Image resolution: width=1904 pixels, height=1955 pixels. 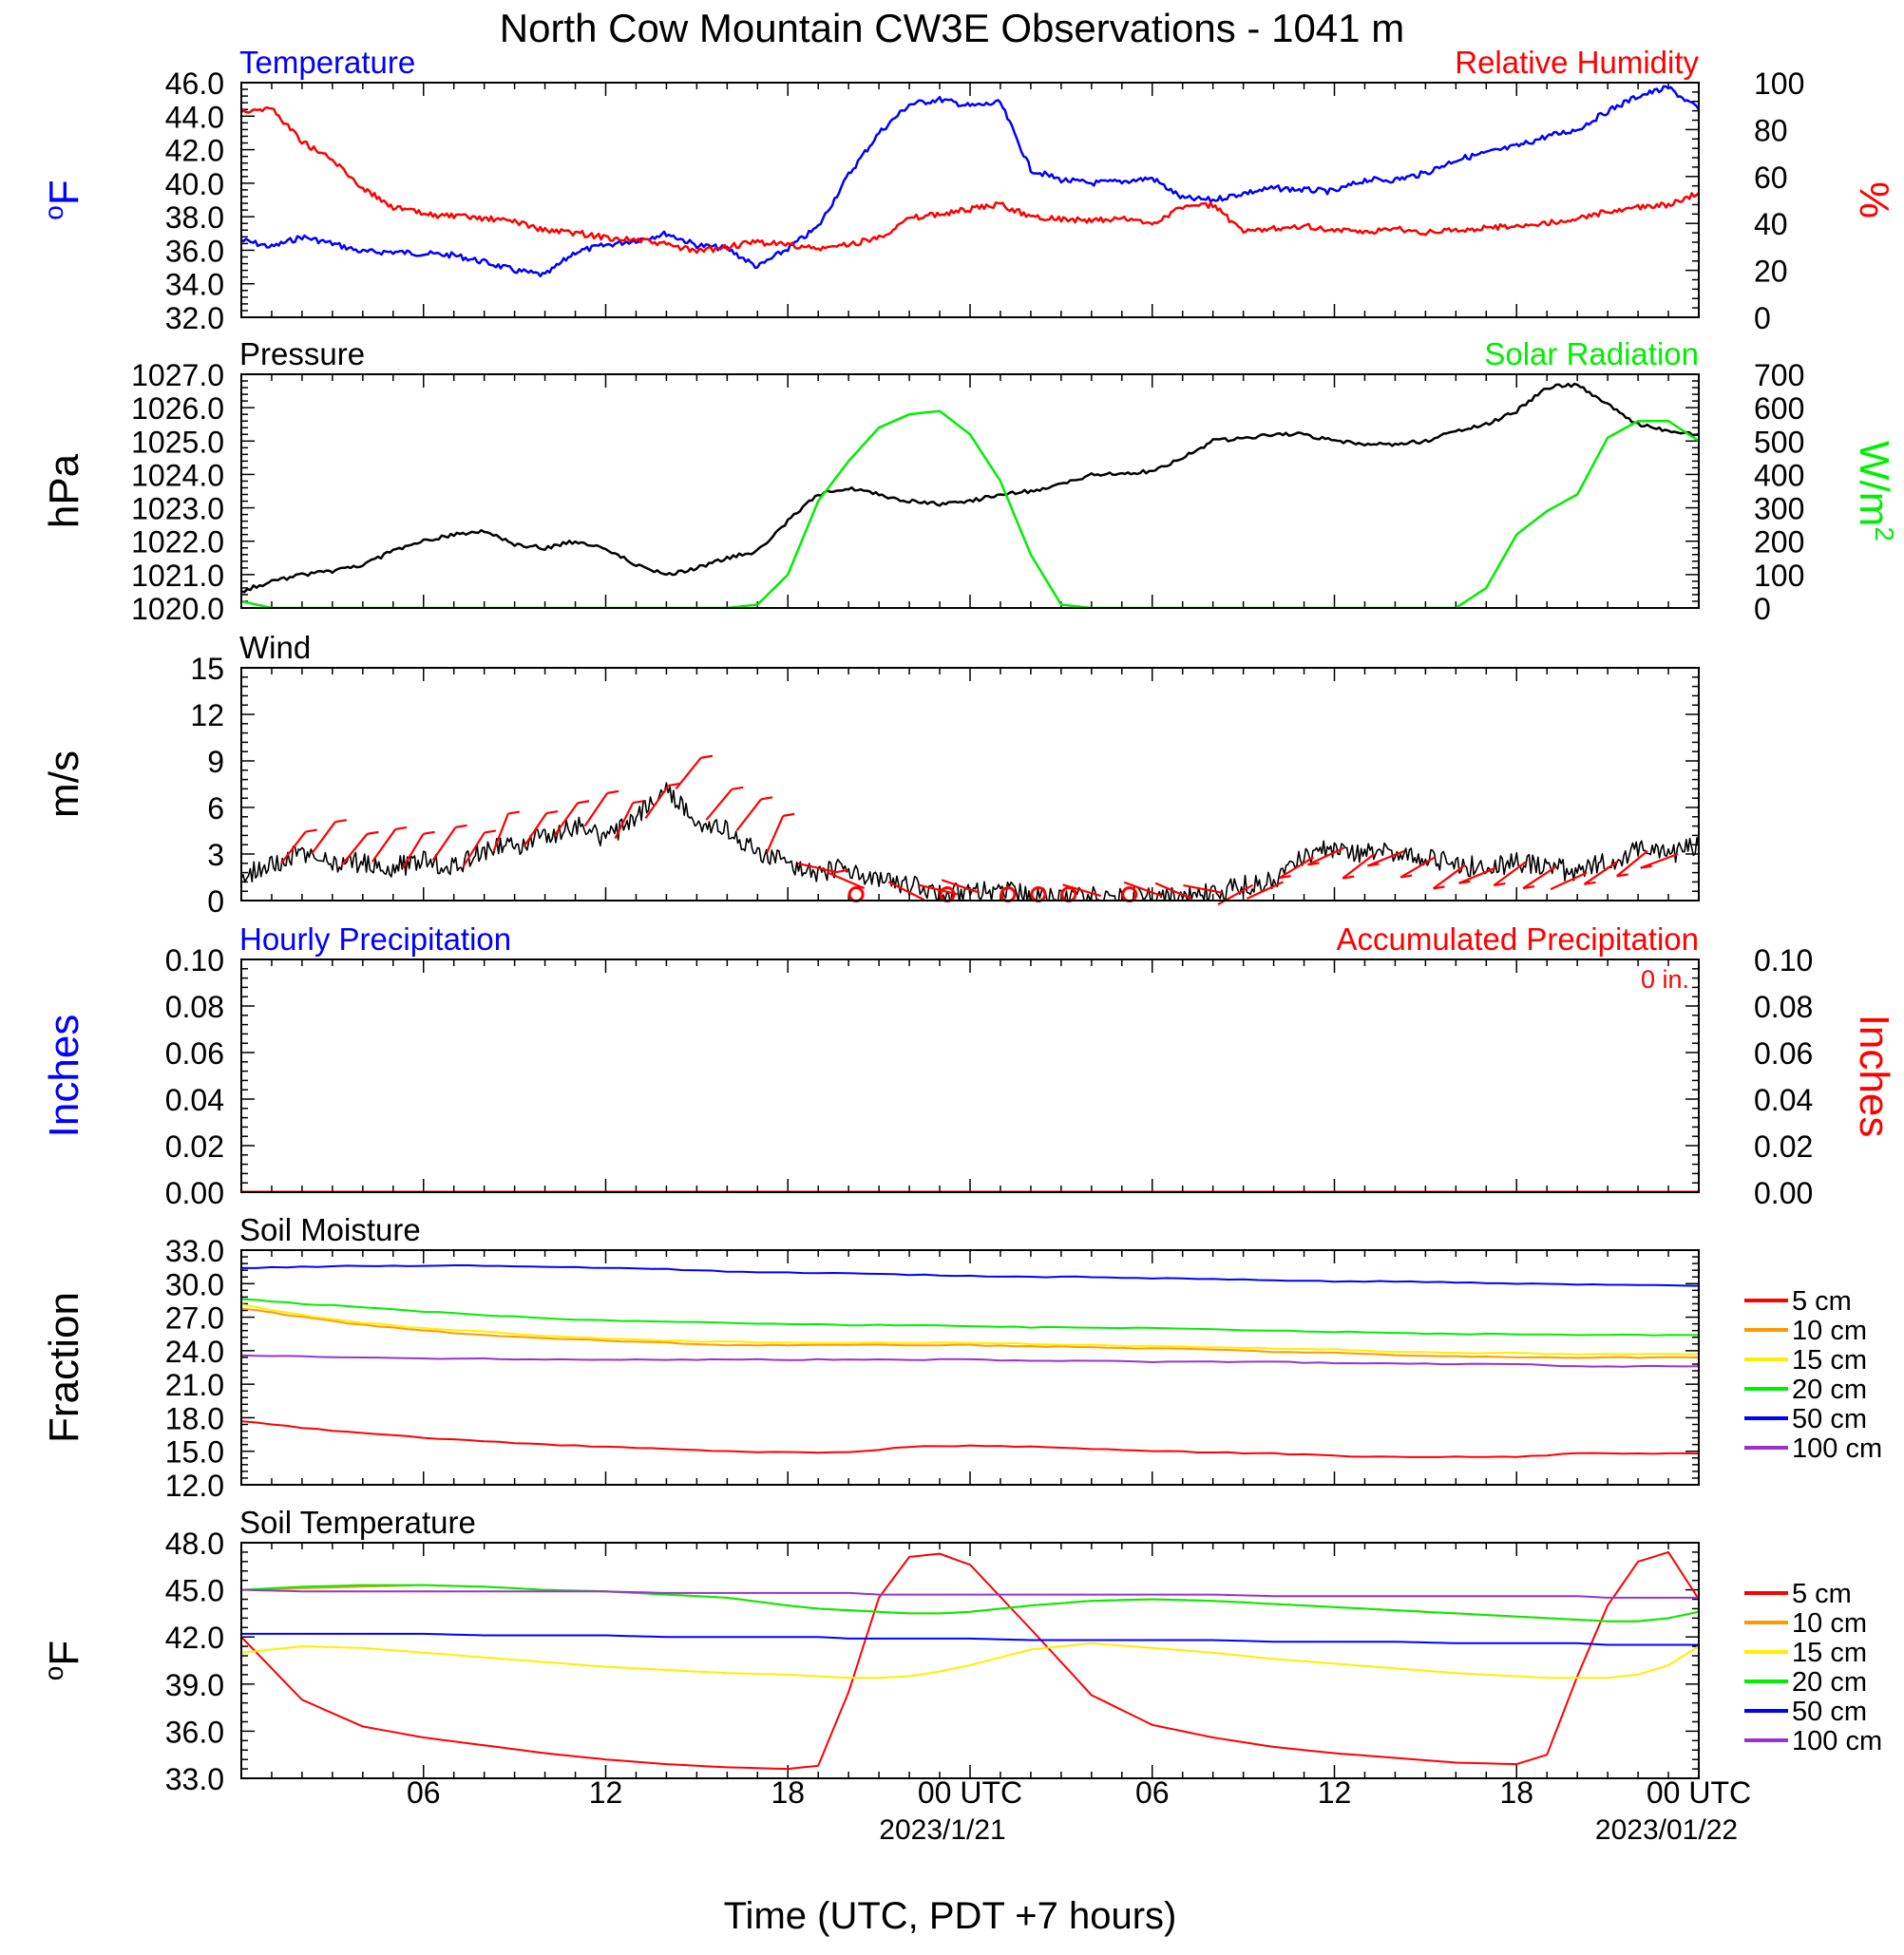 What do you see at coordinates (970, 1593) in the screenshot?
I see `series-line-100-cm` at bounding box center [970, 1593].